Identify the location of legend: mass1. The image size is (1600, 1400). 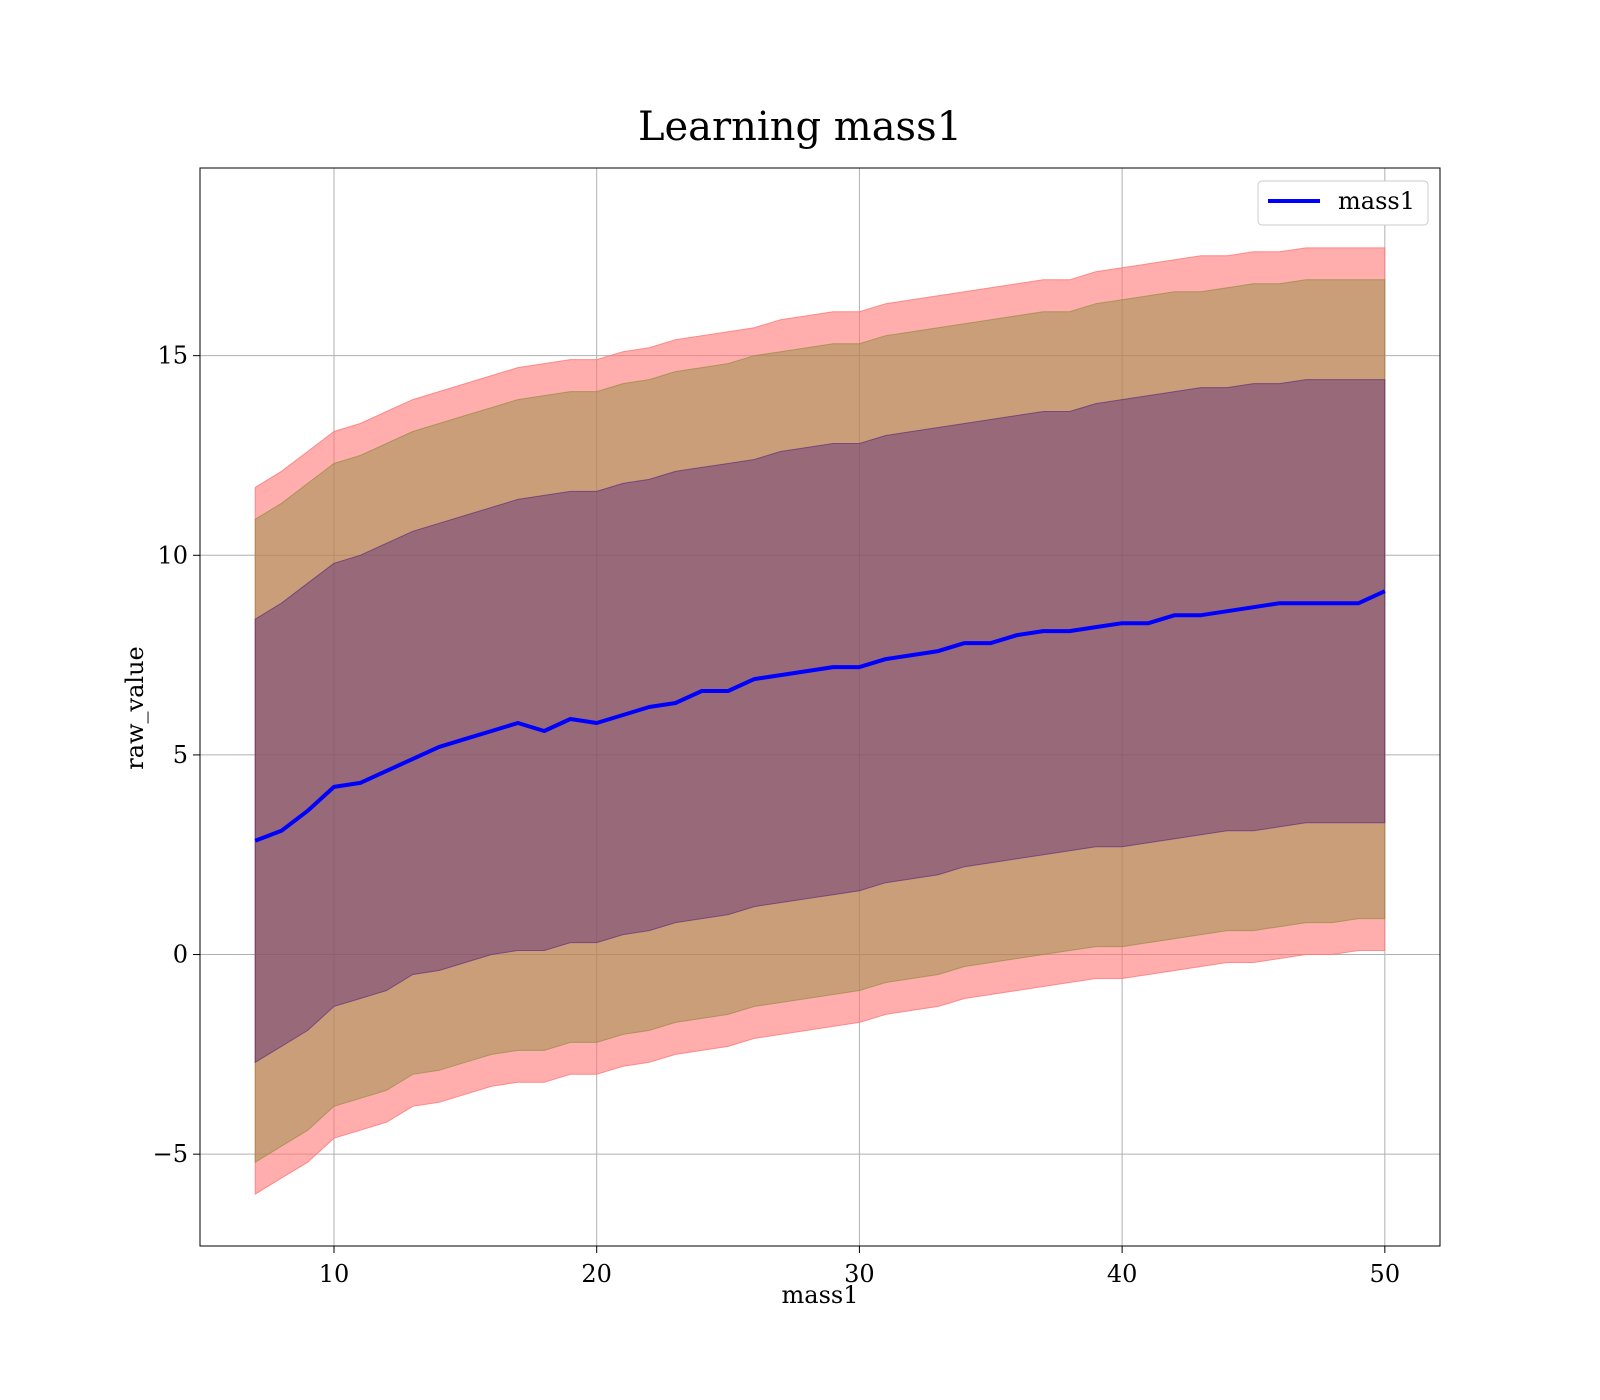
(1343, 203).